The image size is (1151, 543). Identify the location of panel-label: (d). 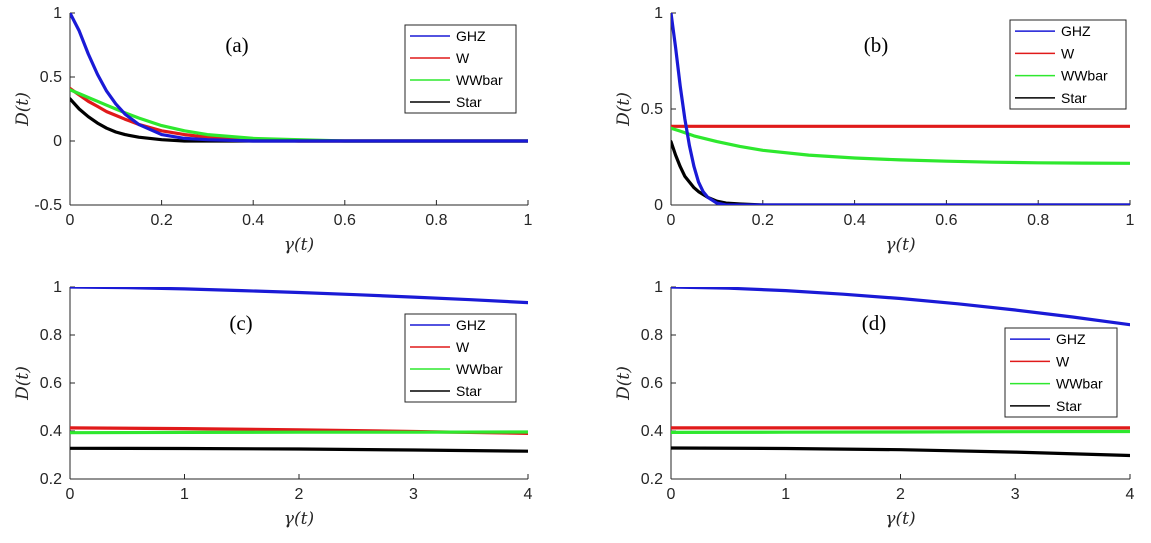
(874, 323).